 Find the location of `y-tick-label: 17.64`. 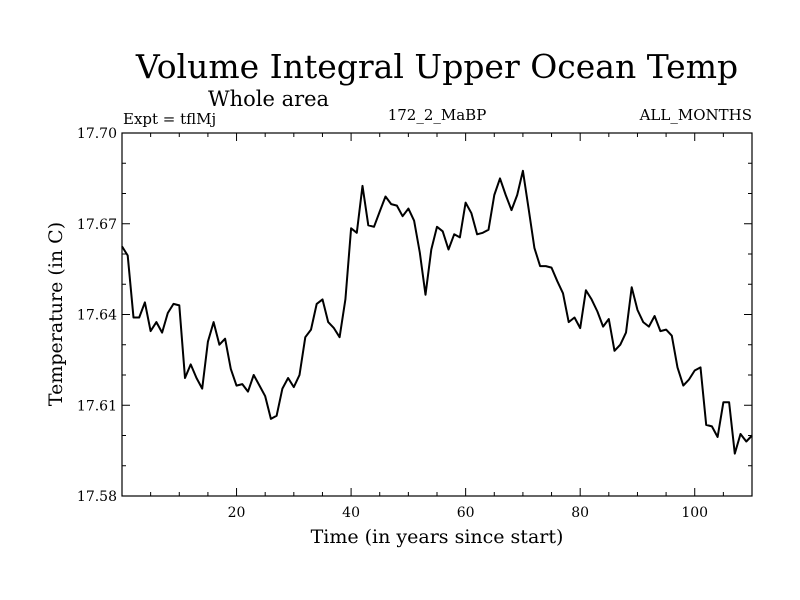

y-tick-label: 17.64 is located at coordinates (97, 316).